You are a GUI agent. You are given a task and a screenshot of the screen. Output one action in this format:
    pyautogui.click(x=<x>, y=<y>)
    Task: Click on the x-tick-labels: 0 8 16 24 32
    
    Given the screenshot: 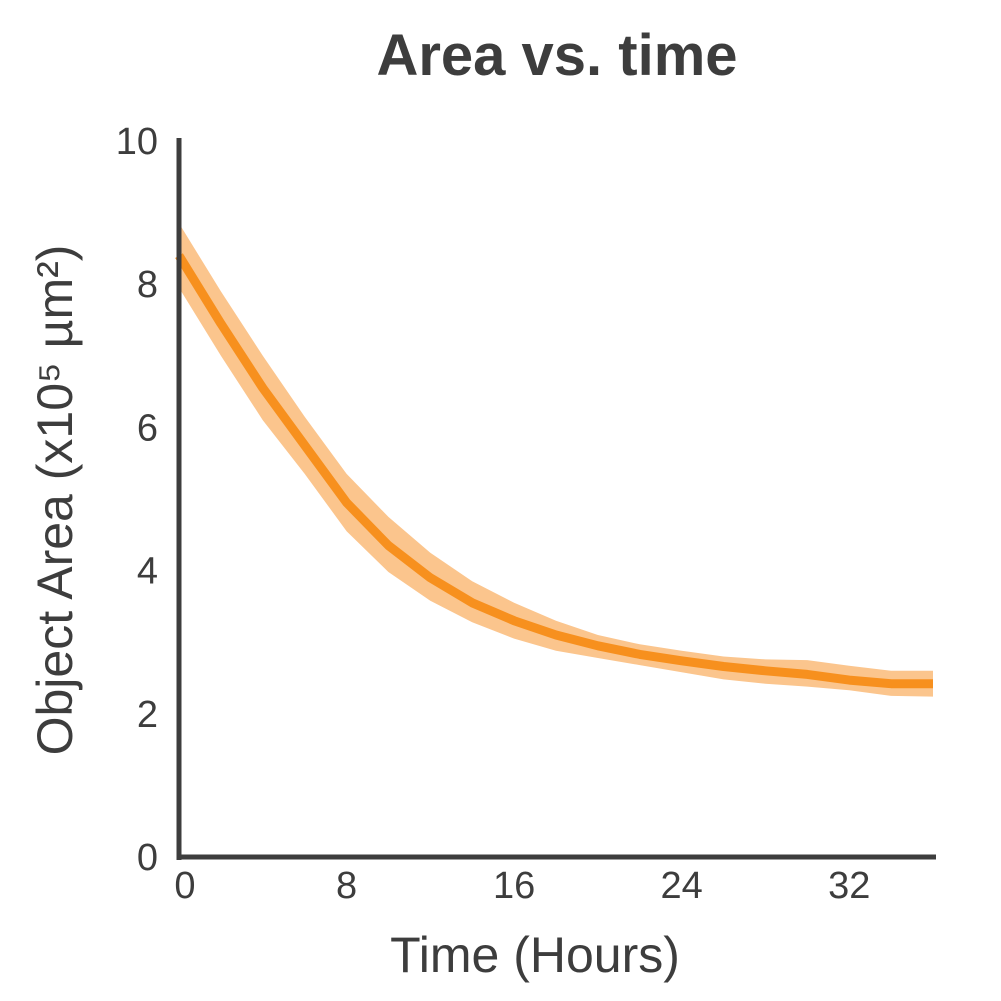 What is the action you would take?
    pyautogui.click(x=522, y=886)
    